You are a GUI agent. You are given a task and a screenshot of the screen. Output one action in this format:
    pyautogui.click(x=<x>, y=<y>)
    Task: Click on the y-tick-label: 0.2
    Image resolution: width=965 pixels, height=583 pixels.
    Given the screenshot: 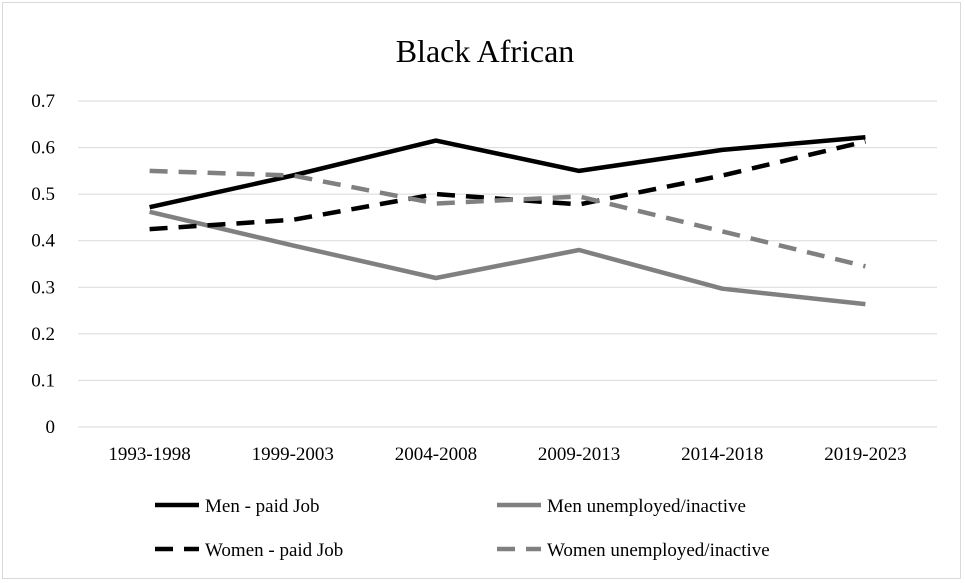 What is the action you would take?
    pyautogui.click(x=43, y=334)
    